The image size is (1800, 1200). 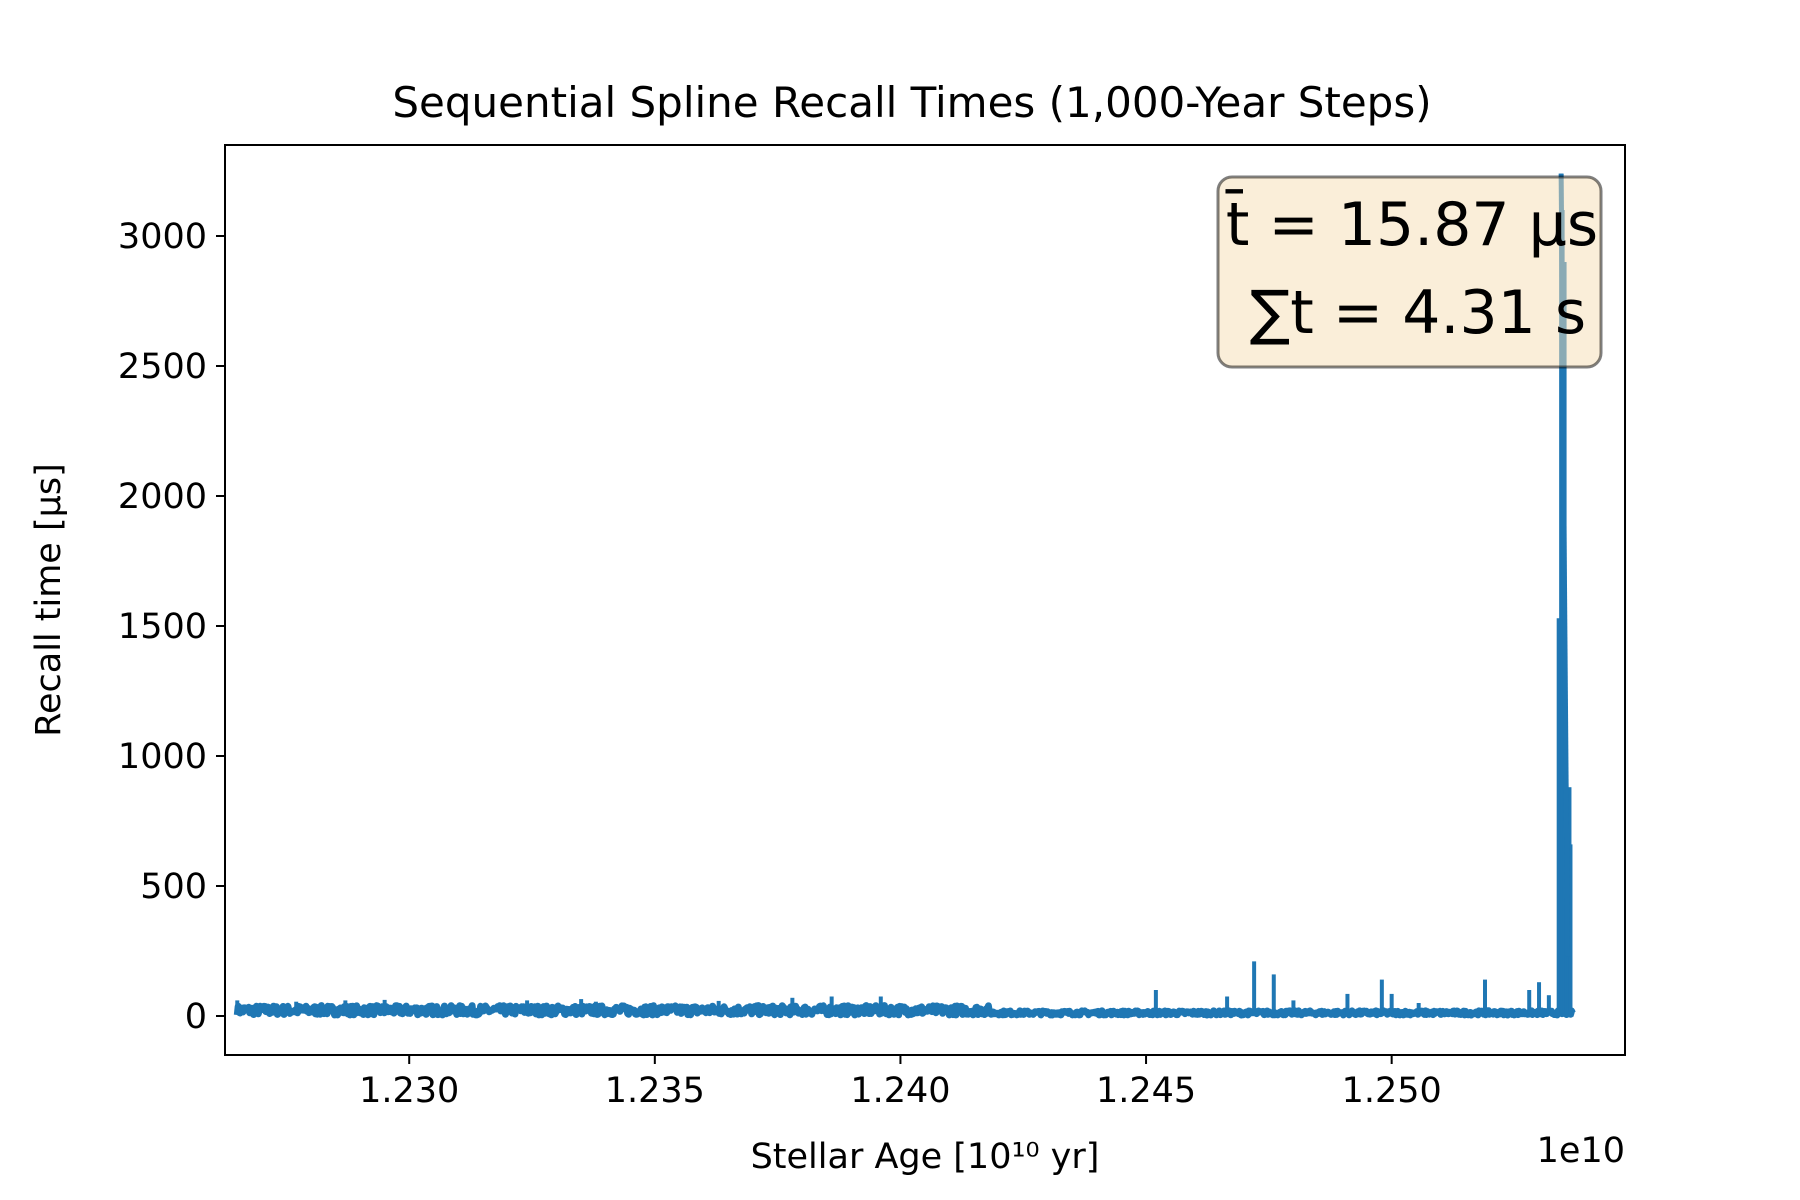 I want to click on x-tick-label: 1.230, so click(x=409, y=1091).